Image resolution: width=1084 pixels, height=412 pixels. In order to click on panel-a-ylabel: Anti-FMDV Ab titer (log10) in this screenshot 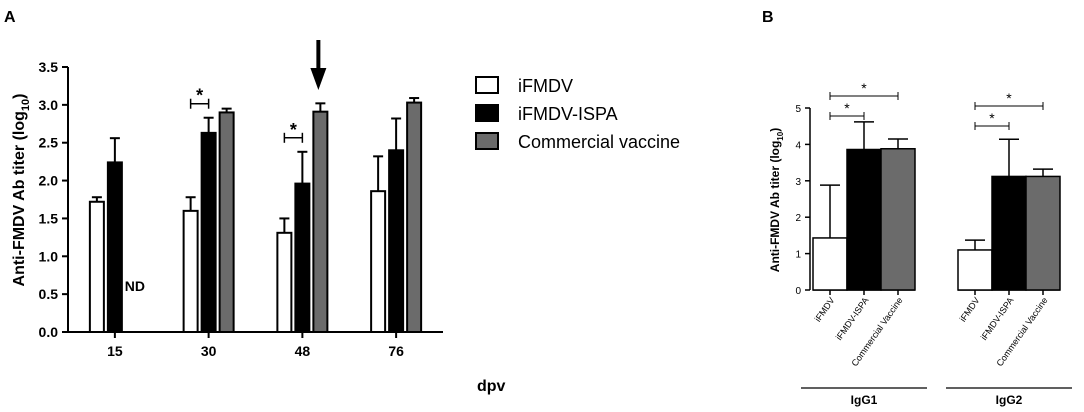, I will do `click(21, 190)`.